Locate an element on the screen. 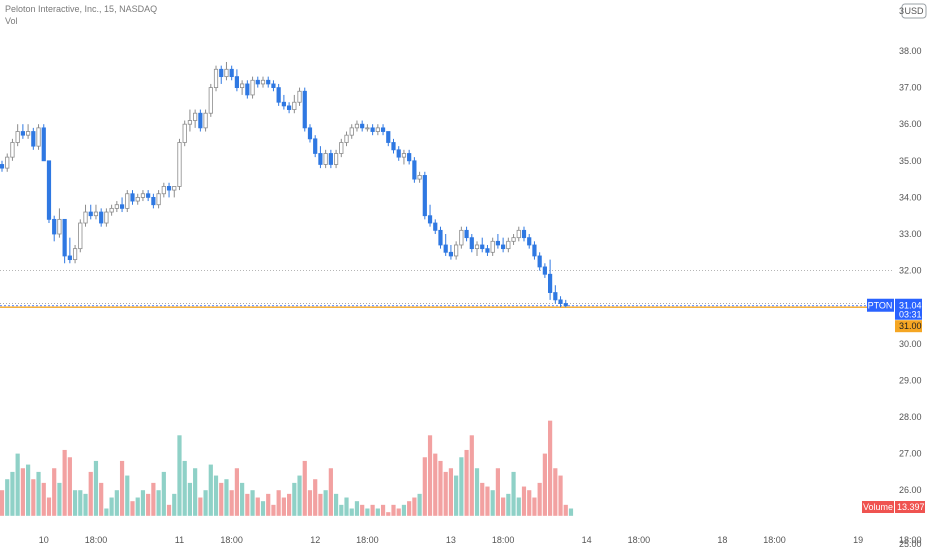  currency-badge: USD is located at coordinates (914, 11).